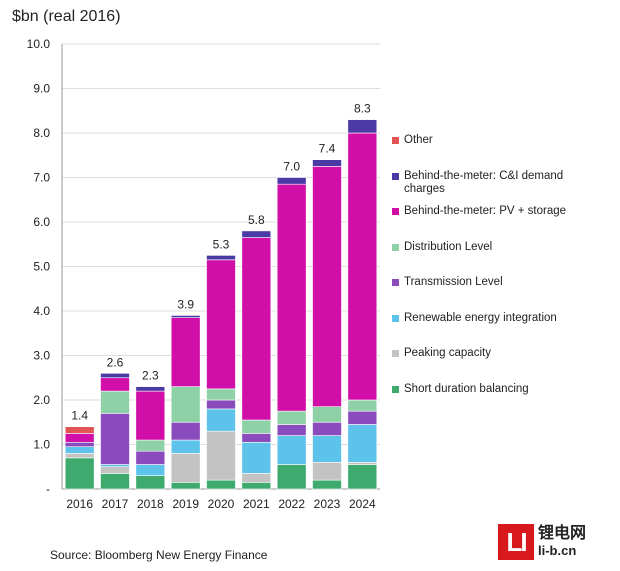 Image resolution: width=620 pixels, height=571 pixels. What do you see at coordinates (79, 416) in the screenshot?
I see `total-label-2016: 1.4` at bounding box center [79, 416].